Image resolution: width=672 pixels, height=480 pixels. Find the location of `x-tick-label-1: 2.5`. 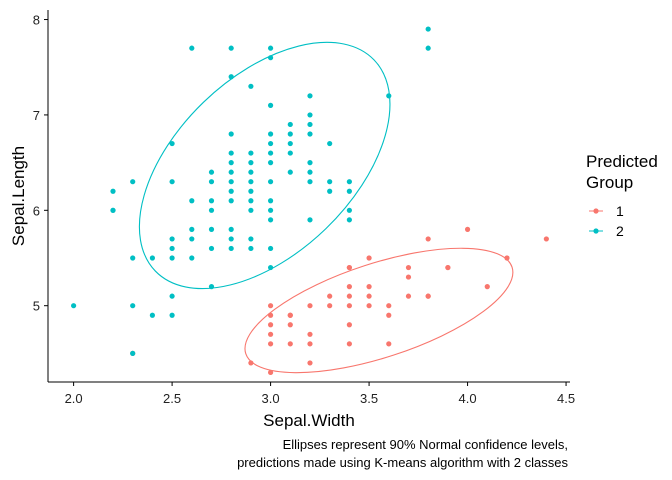

x-tick-label-1: 2.5 is located at coordinates (172, 398).